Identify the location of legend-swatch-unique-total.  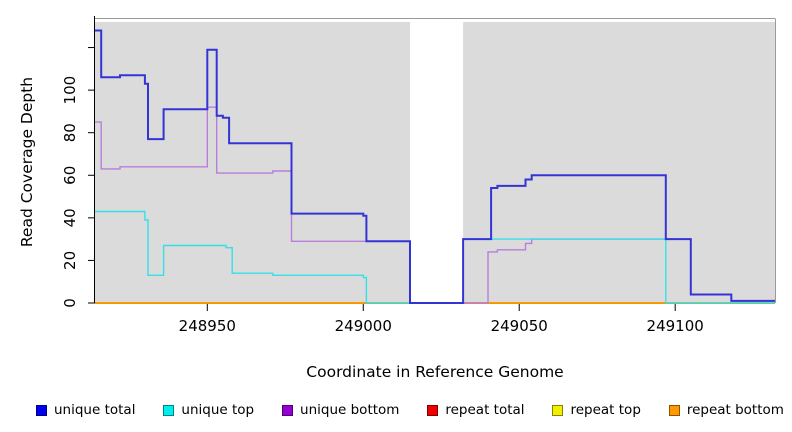
(41, 410).